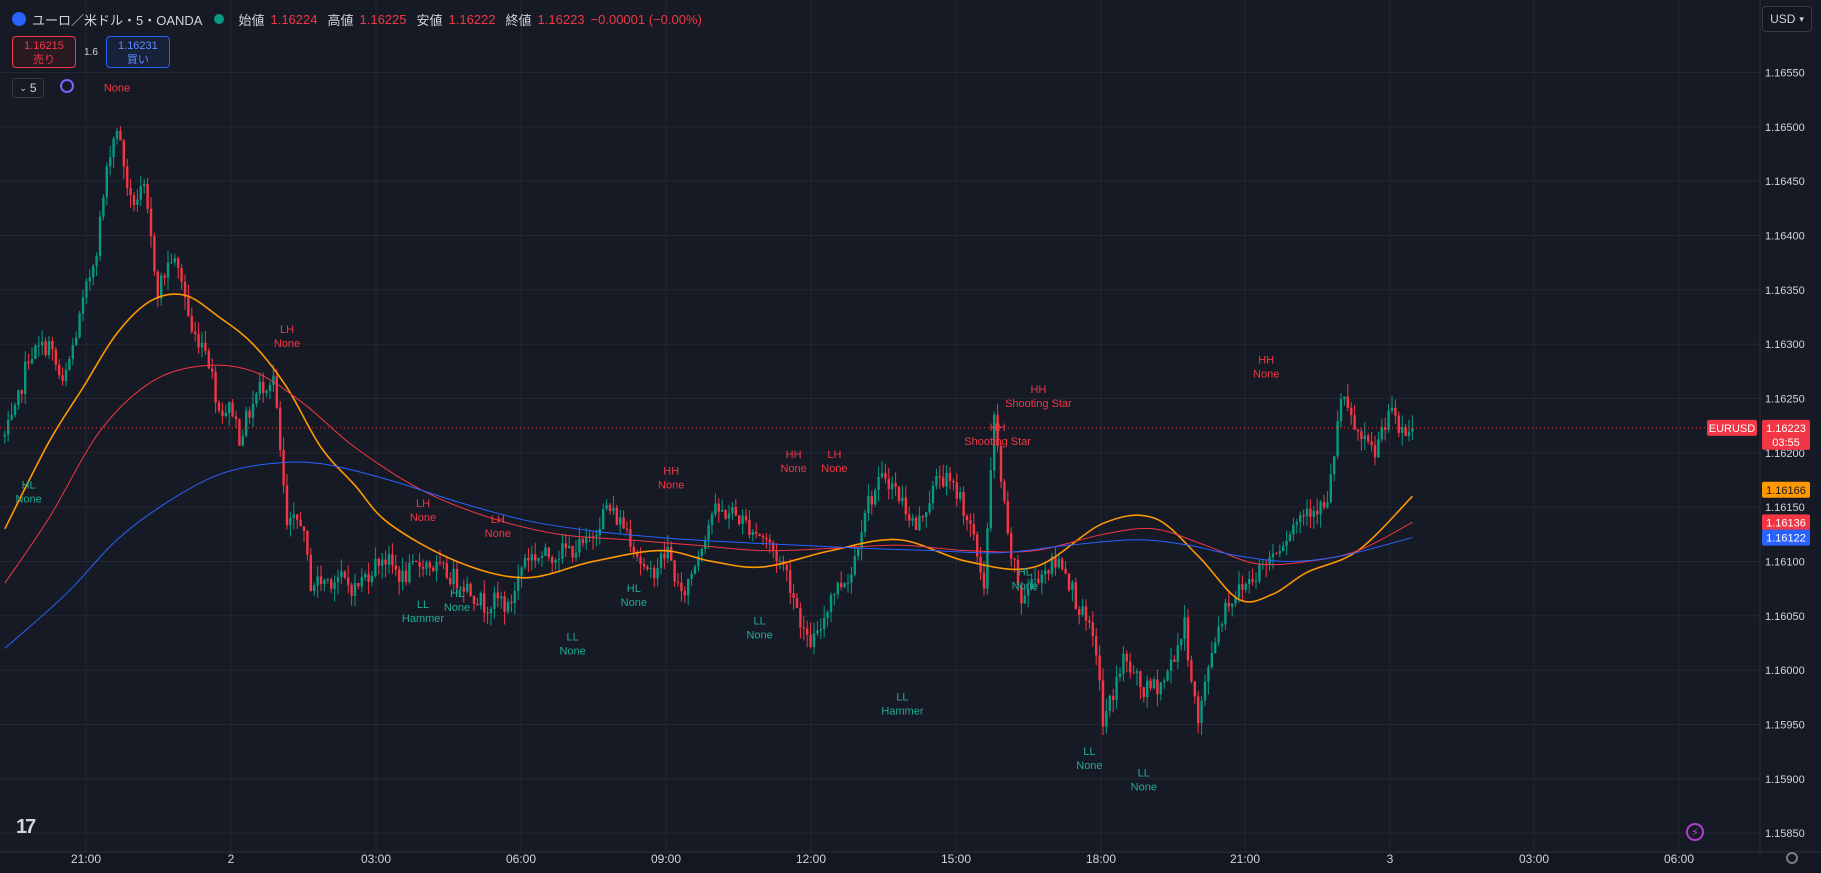 The width and height of the screenshot is (1821, 873). What do you see at coordinates (23, 87) in the screenshot?
I see `chevron-down-icon: ⌄` at bounding box center [23, 87].